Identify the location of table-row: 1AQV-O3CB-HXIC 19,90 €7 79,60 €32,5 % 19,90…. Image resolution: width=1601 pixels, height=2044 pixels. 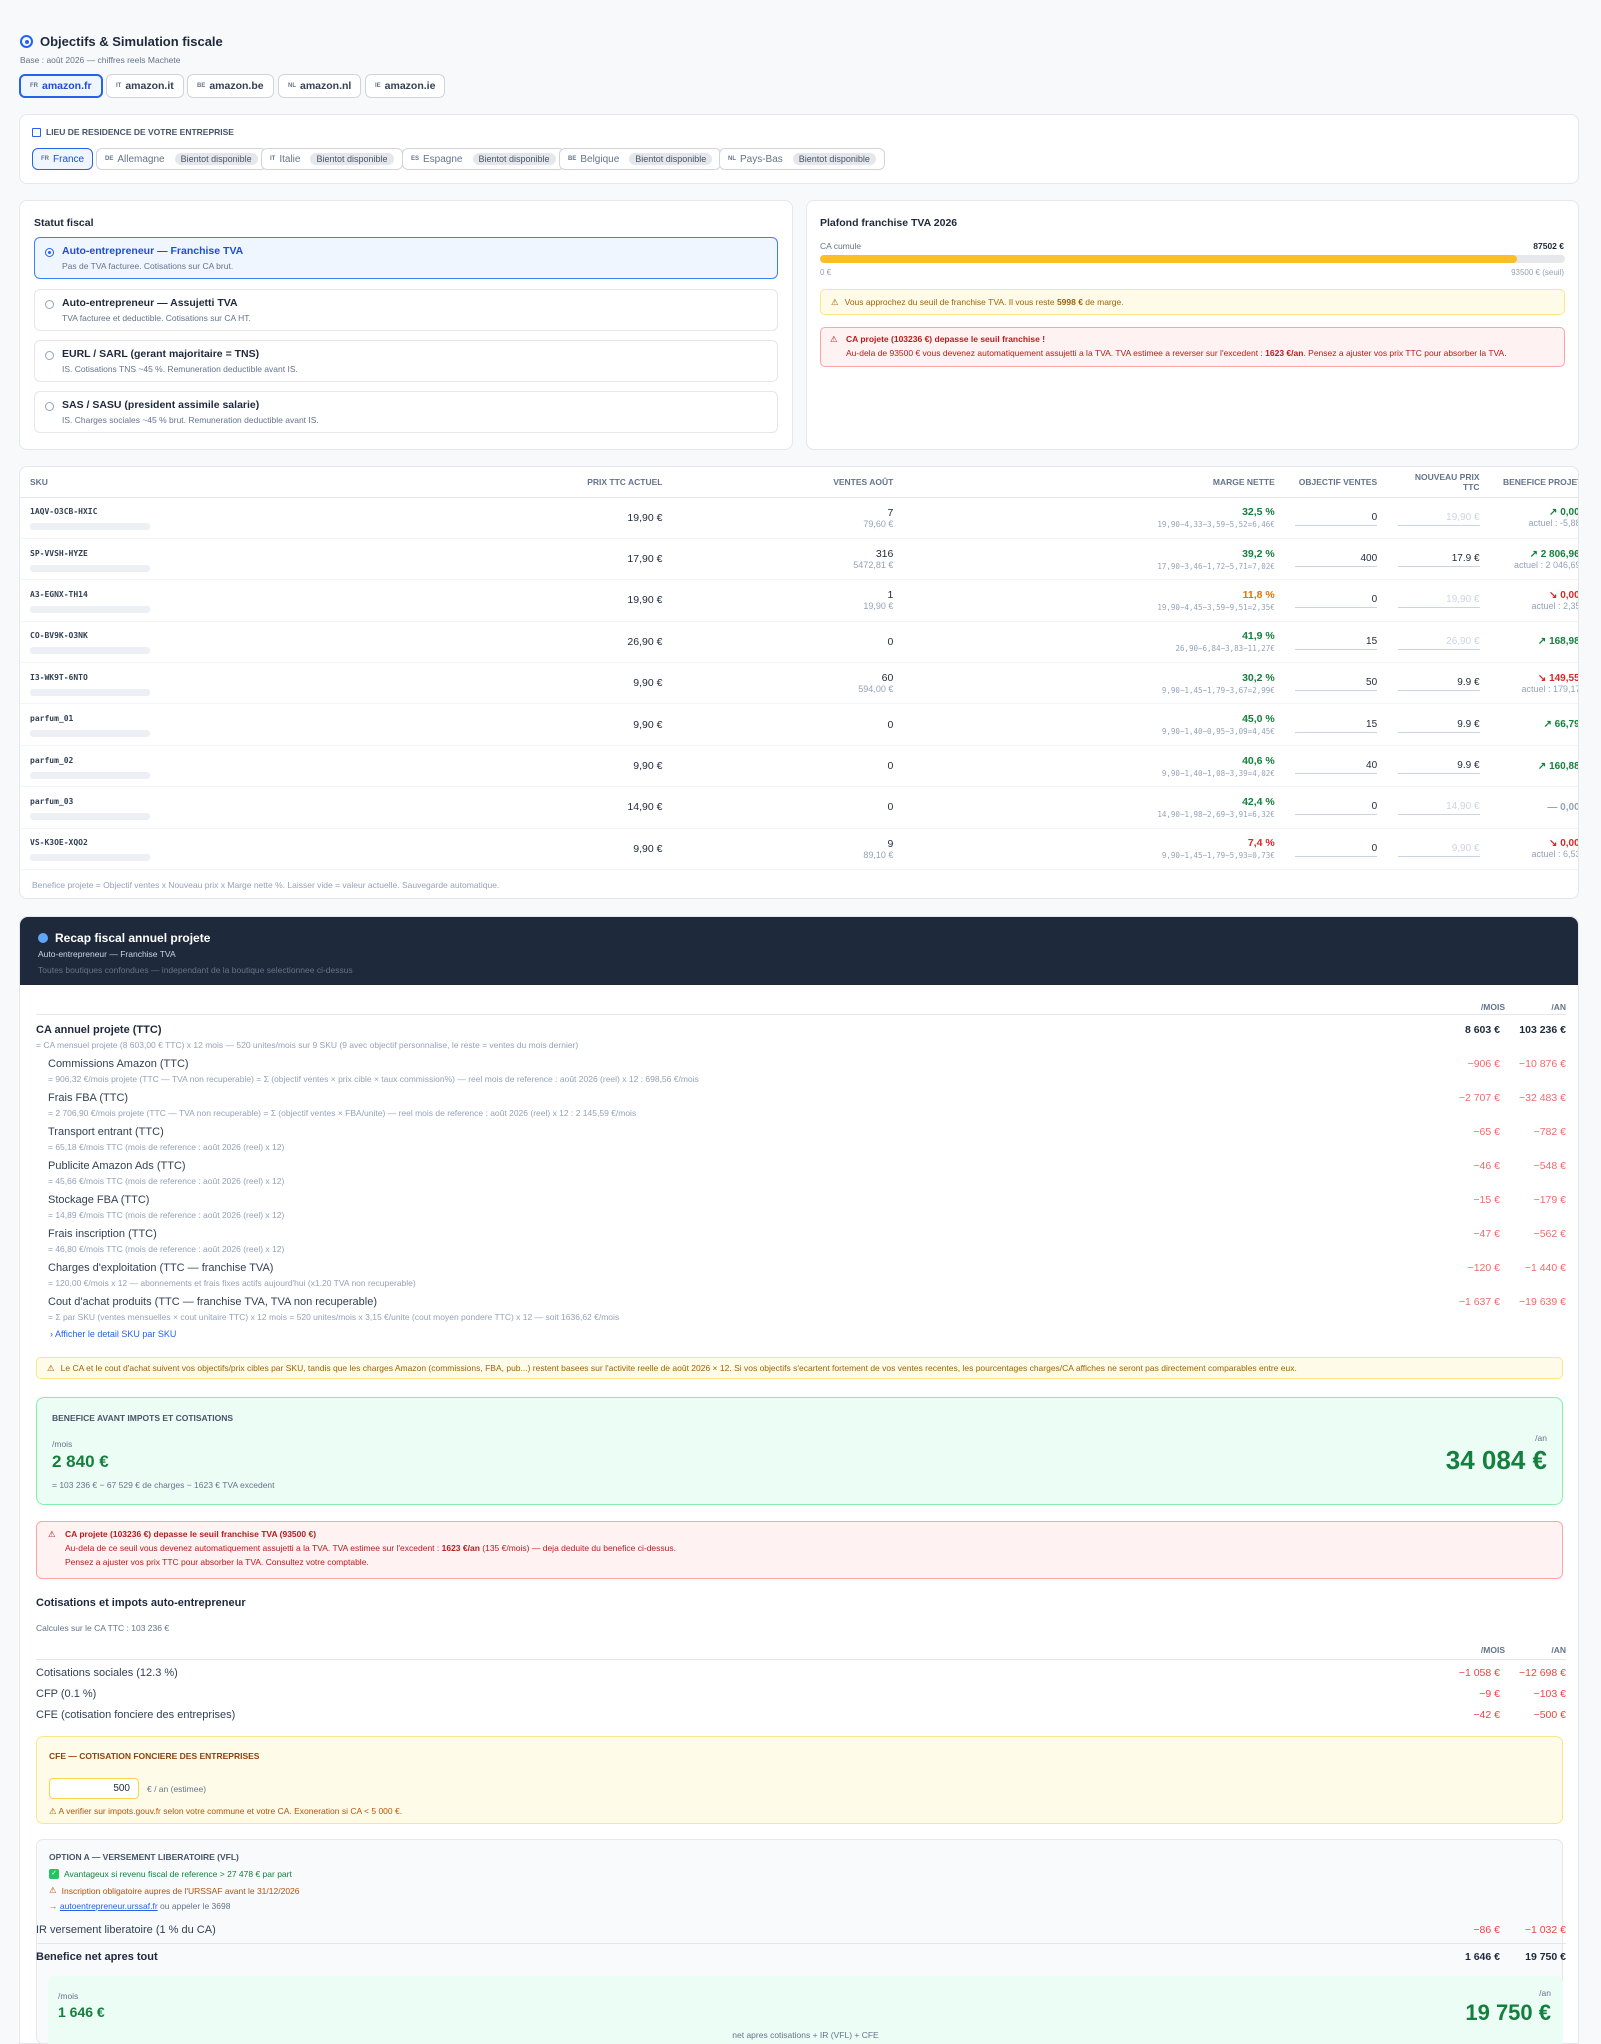
(799, 518).